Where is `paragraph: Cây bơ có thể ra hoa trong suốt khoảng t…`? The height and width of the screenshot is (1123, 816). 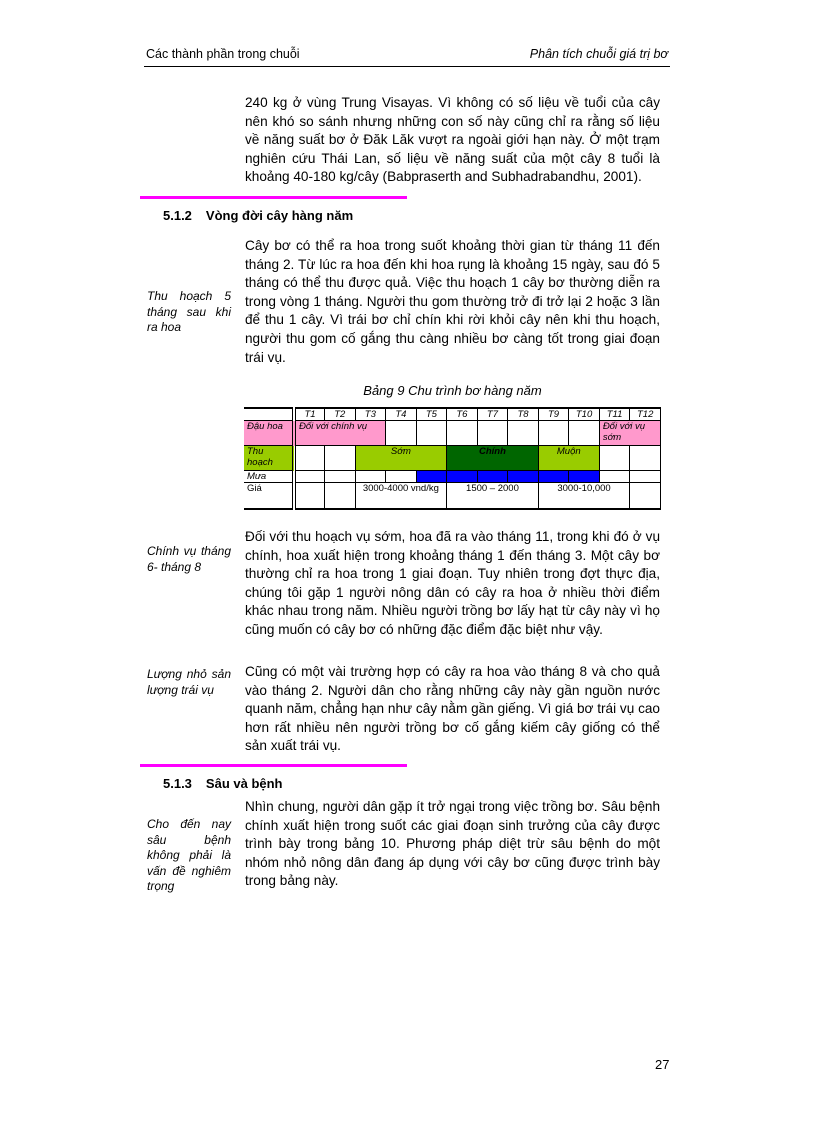
paragraph: Cây bơ có thể ra hoa trong suốt khoảng t… is located at coordinates (452, 301).